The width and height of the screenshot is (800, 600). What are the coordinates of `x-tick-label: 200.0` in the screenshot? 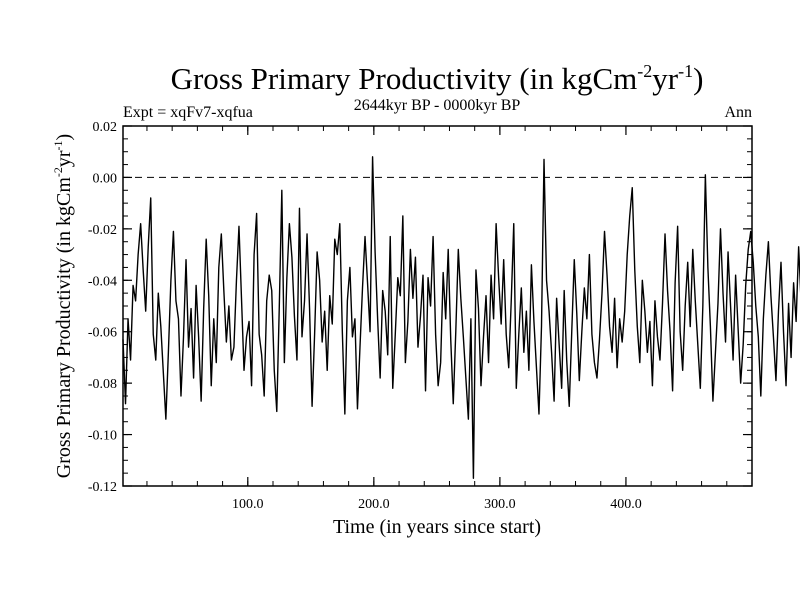 It's located at (374, 504).